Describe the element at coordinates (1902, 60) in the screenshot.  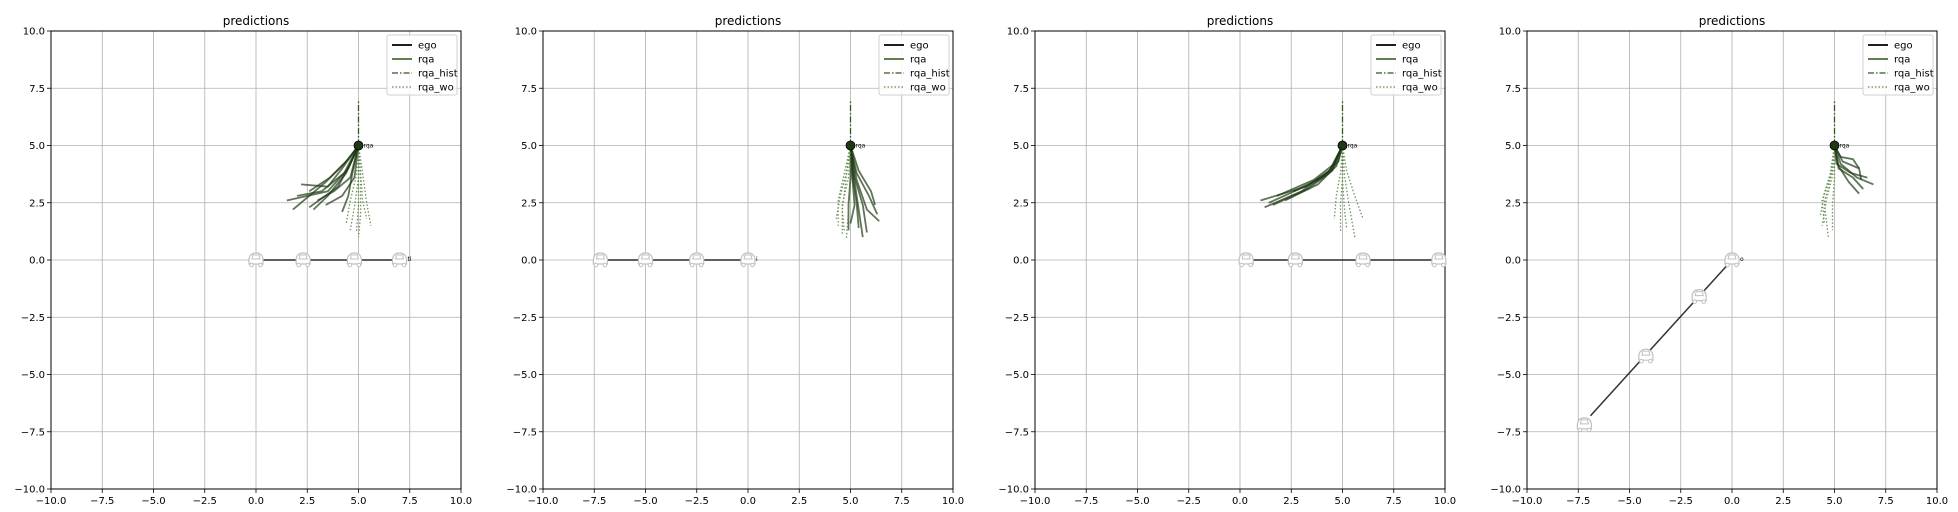
I see `legend-label: rqa` at that location.